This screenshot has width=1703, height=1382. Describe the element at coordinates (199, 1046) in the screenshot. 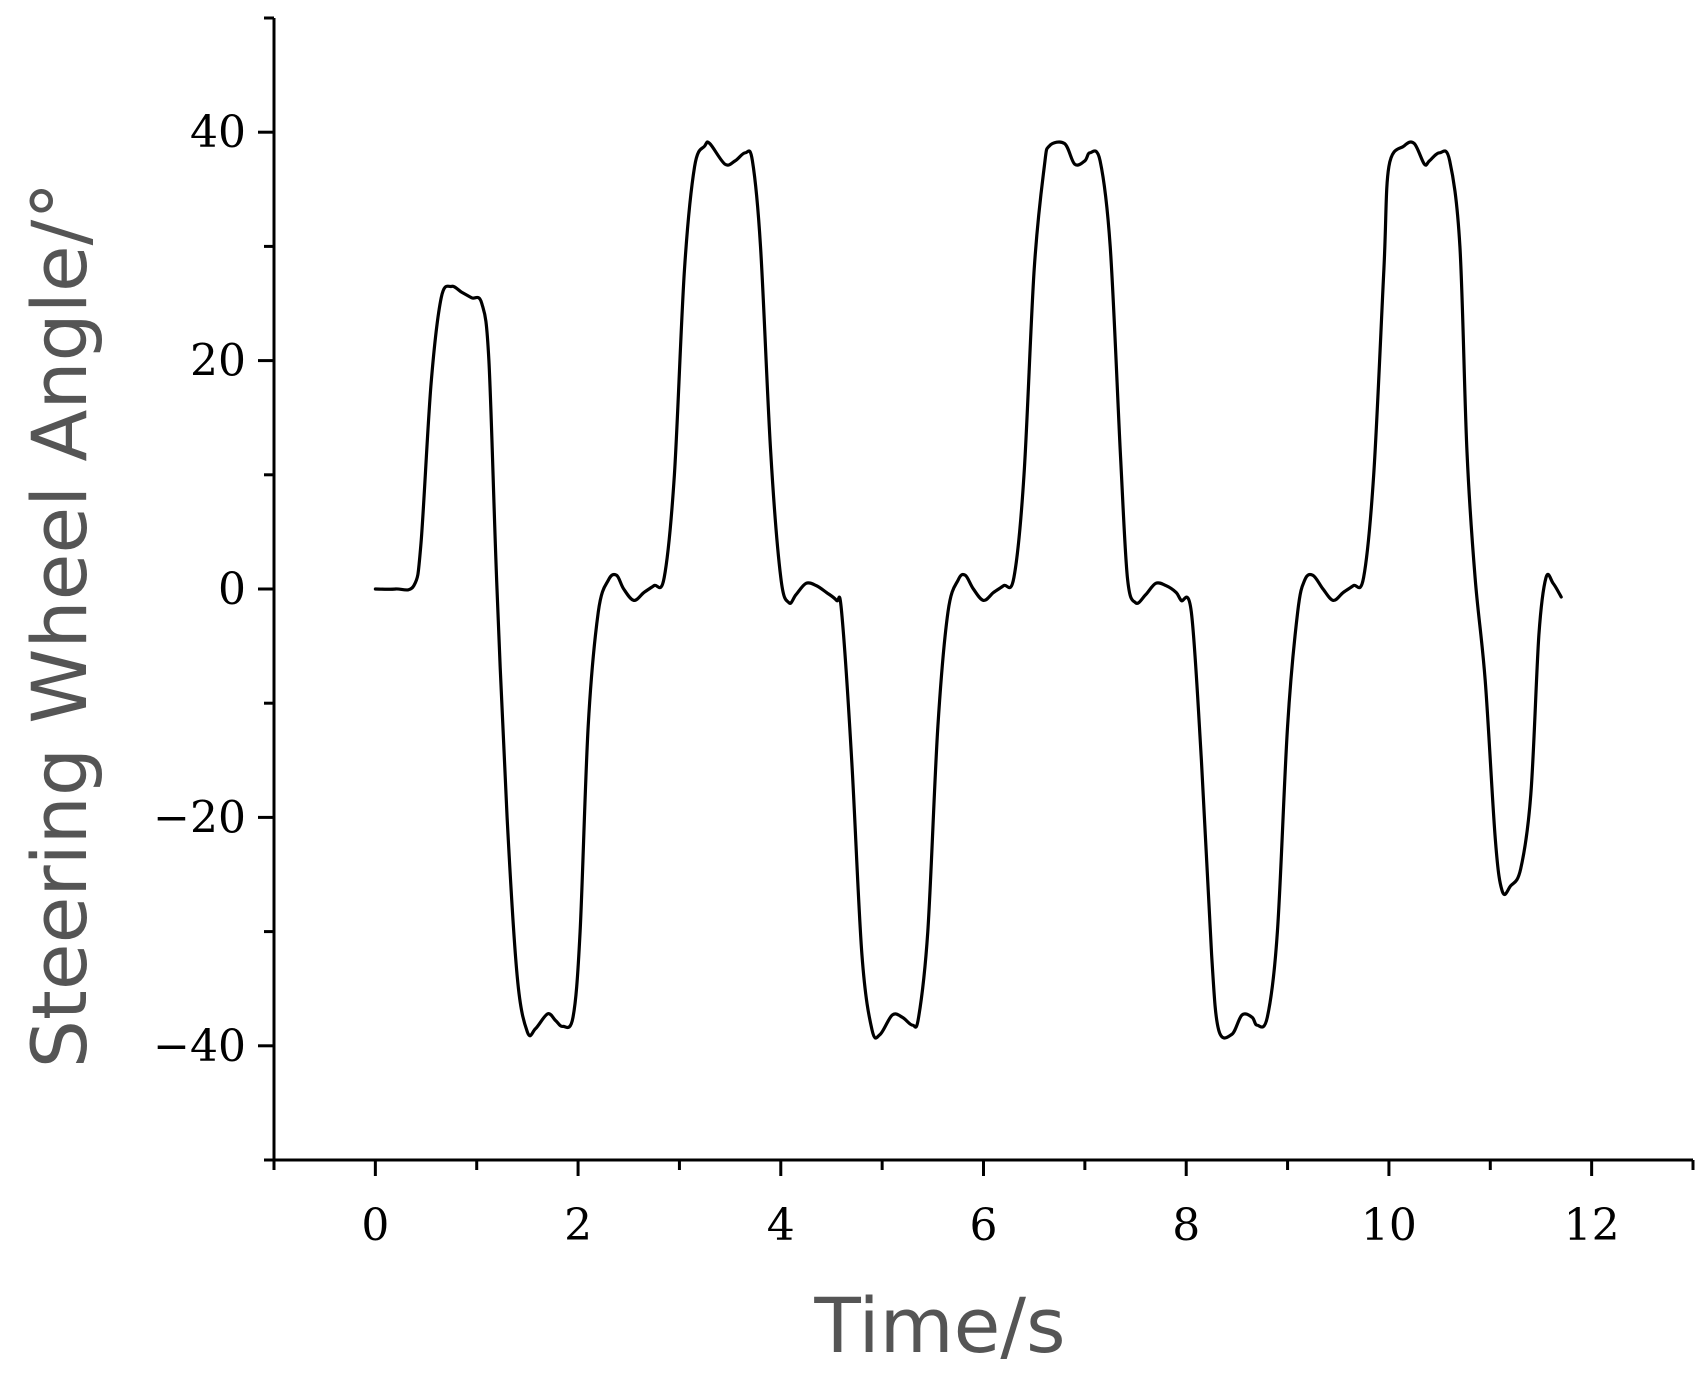

I see `y-tick-label: −40` at that location.